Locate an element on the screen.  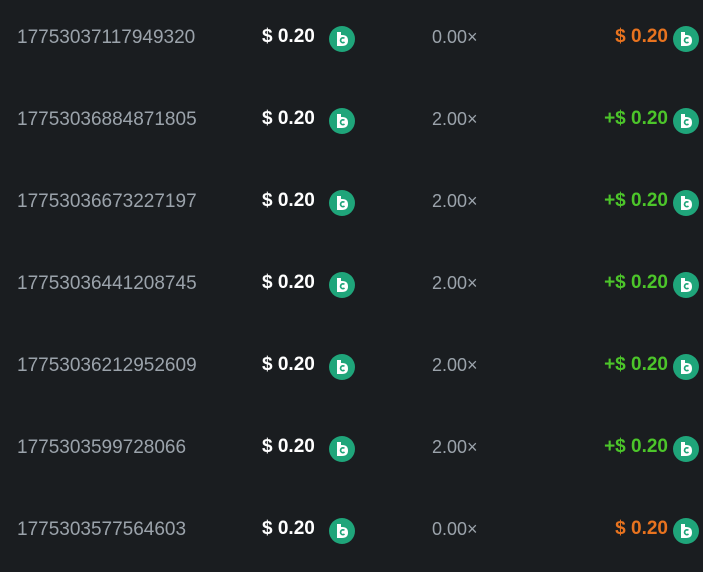
table-row: 17753036673227197 $ 0.20 2.00× +$ 0.20 is located at coordinates (351, 203).